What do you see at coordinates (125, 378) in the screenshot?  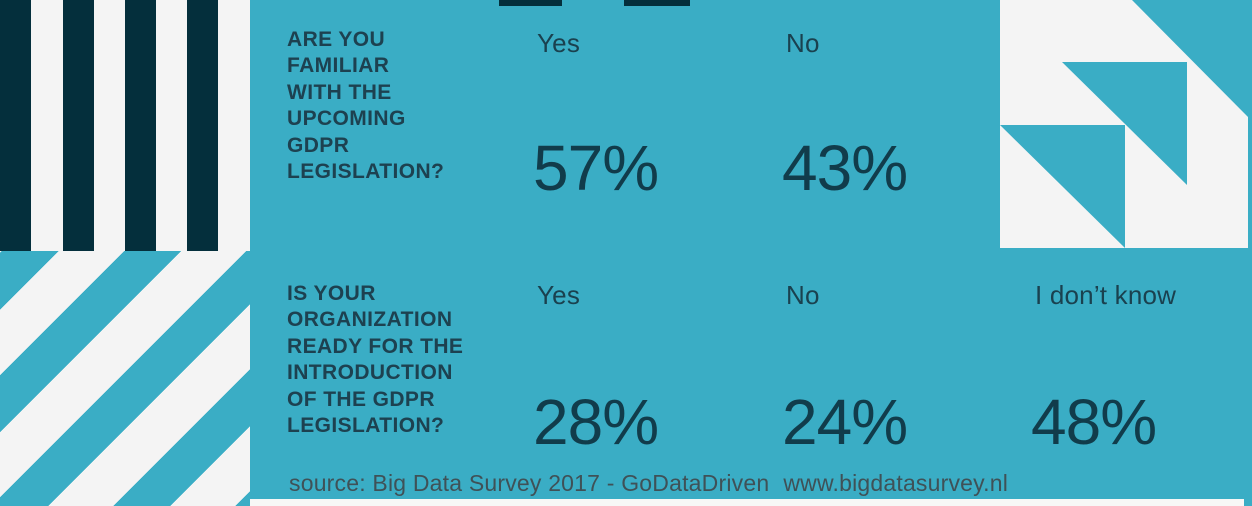 I see `diagonal-stripes-pattern` at bounding box center [125, 378].